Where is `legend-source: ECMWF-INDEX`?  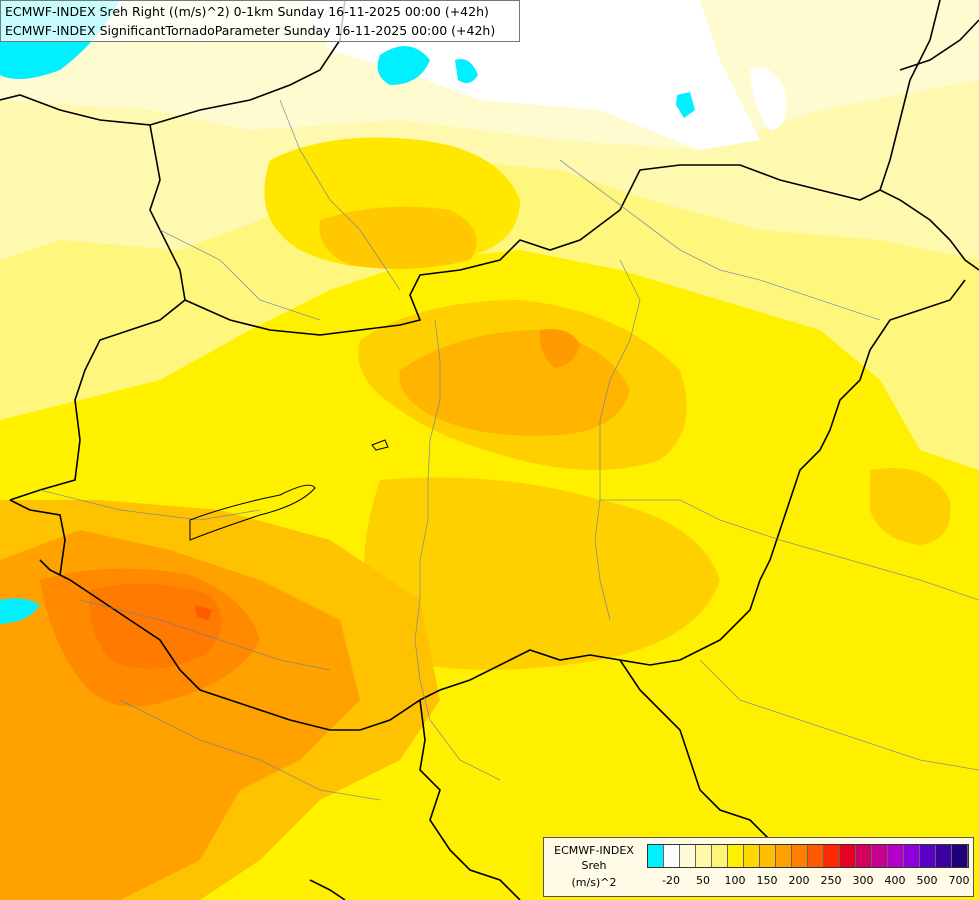
legend-source: ECMWF-INDEX is located at coordinates (594, 850).